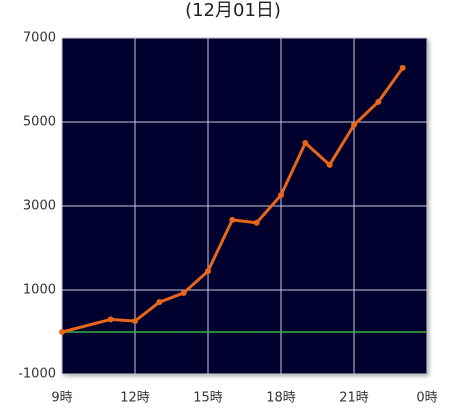 This screenshot has height=419, width=467. I want to click on x-tick-label: 0時, so click(426, 398).